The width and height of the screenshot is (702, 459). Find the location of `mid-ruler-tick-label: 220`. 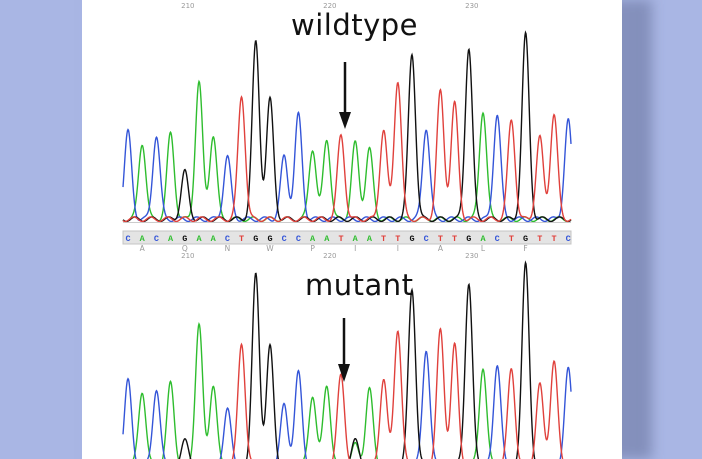

mid-ruler-tick-label: 220 is located at coordinates (329, 256).